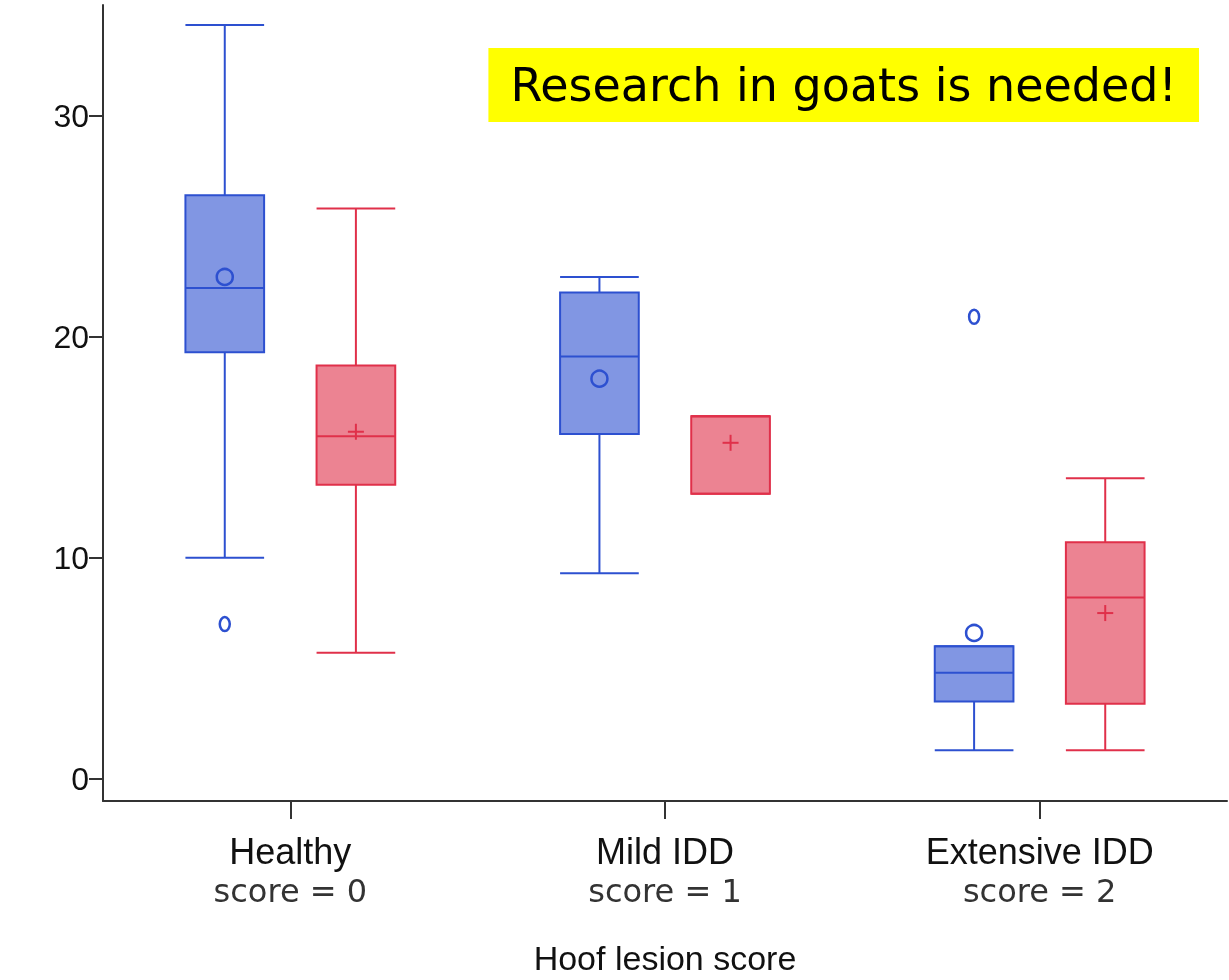 The width and height of the screenshot is (1229, 980). Describe the element at coordinates (1039, 851) in the screenshot. I see `x-tick-label: Extensive IDD` at that location.